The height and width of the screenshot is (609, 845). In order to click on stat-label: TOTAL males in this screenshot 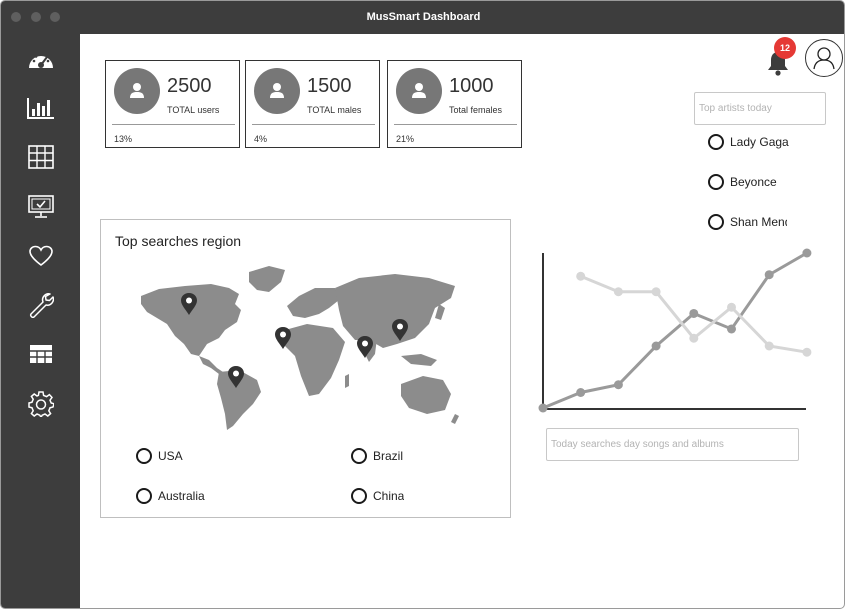, I will do `click(334, 110)`.